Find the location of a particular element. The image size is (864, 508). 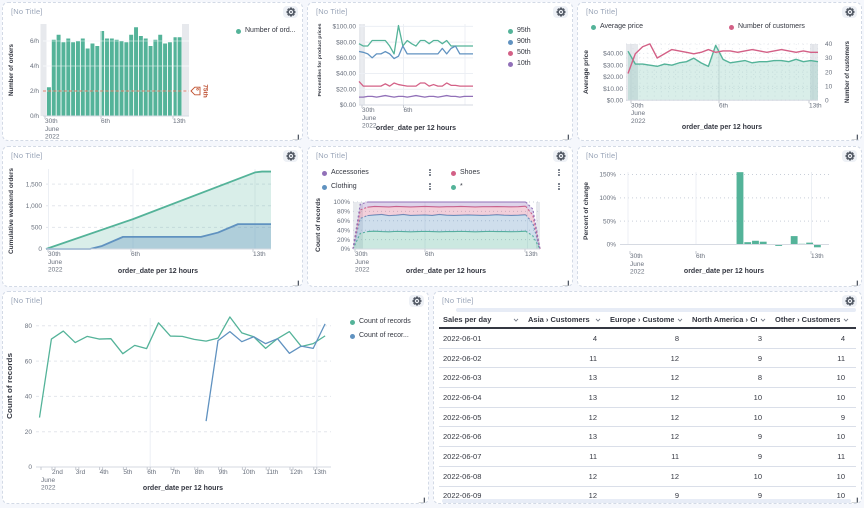

table-row: 2022-06-09 12 9 9 10 is located at coordinates (647, 495).